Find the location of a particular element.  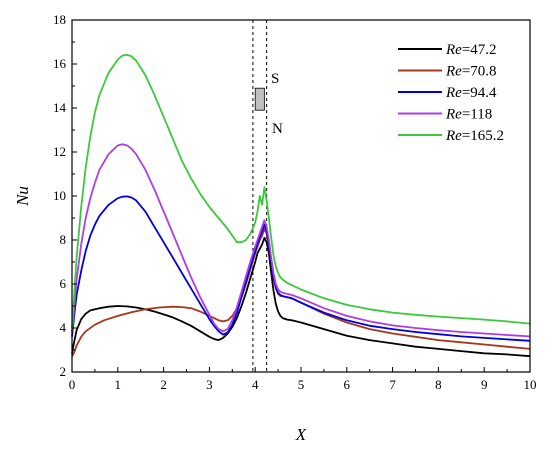

x-tick-label: 0 is located at coordinates (72, 384).